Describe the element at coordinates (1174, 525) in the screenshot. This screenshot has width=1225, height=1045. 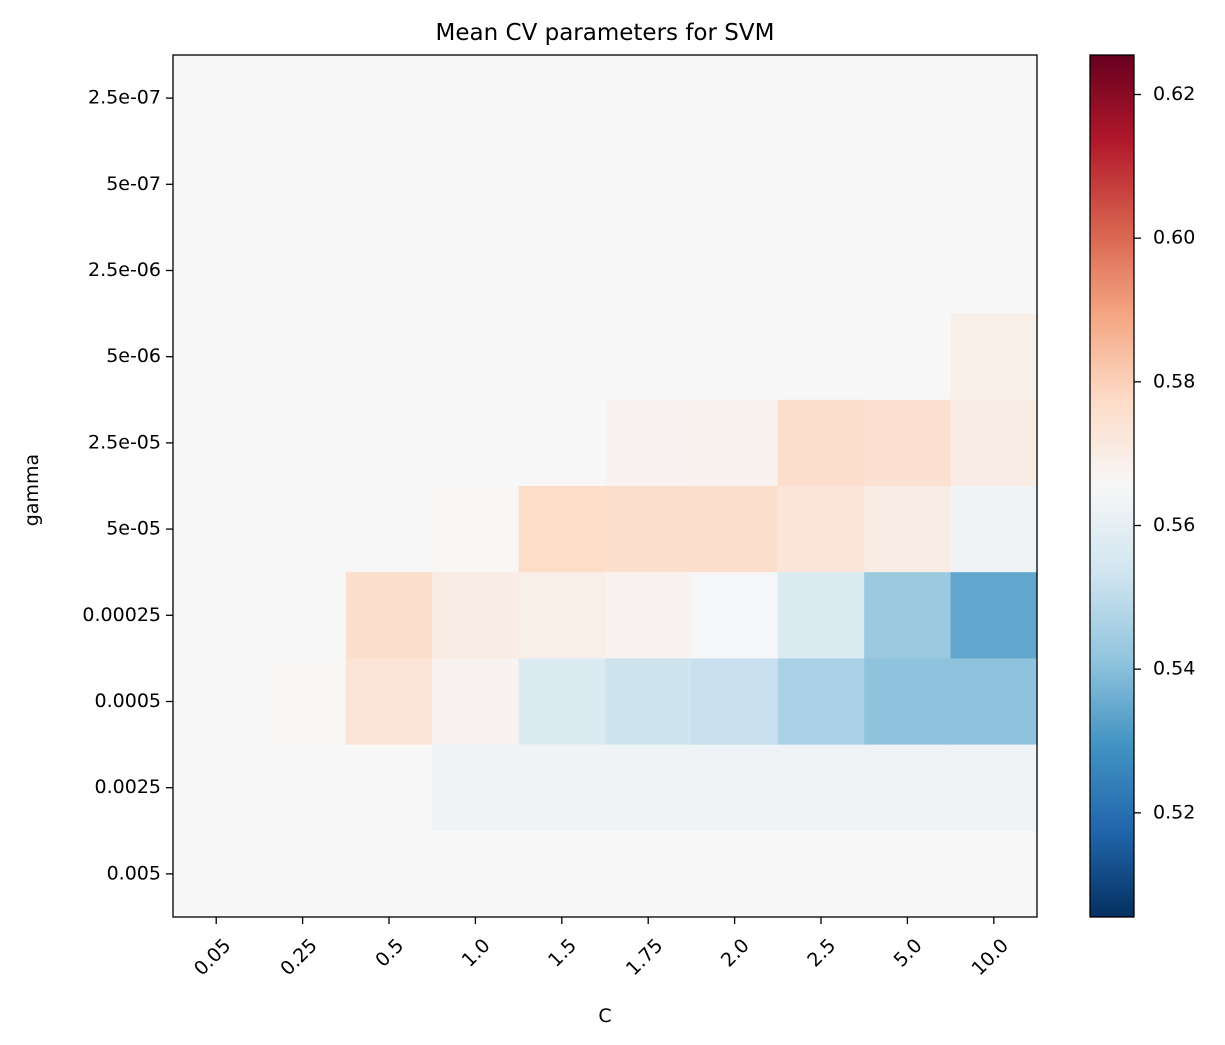
I see `colorbar-tick-label: 0.56` at that location.